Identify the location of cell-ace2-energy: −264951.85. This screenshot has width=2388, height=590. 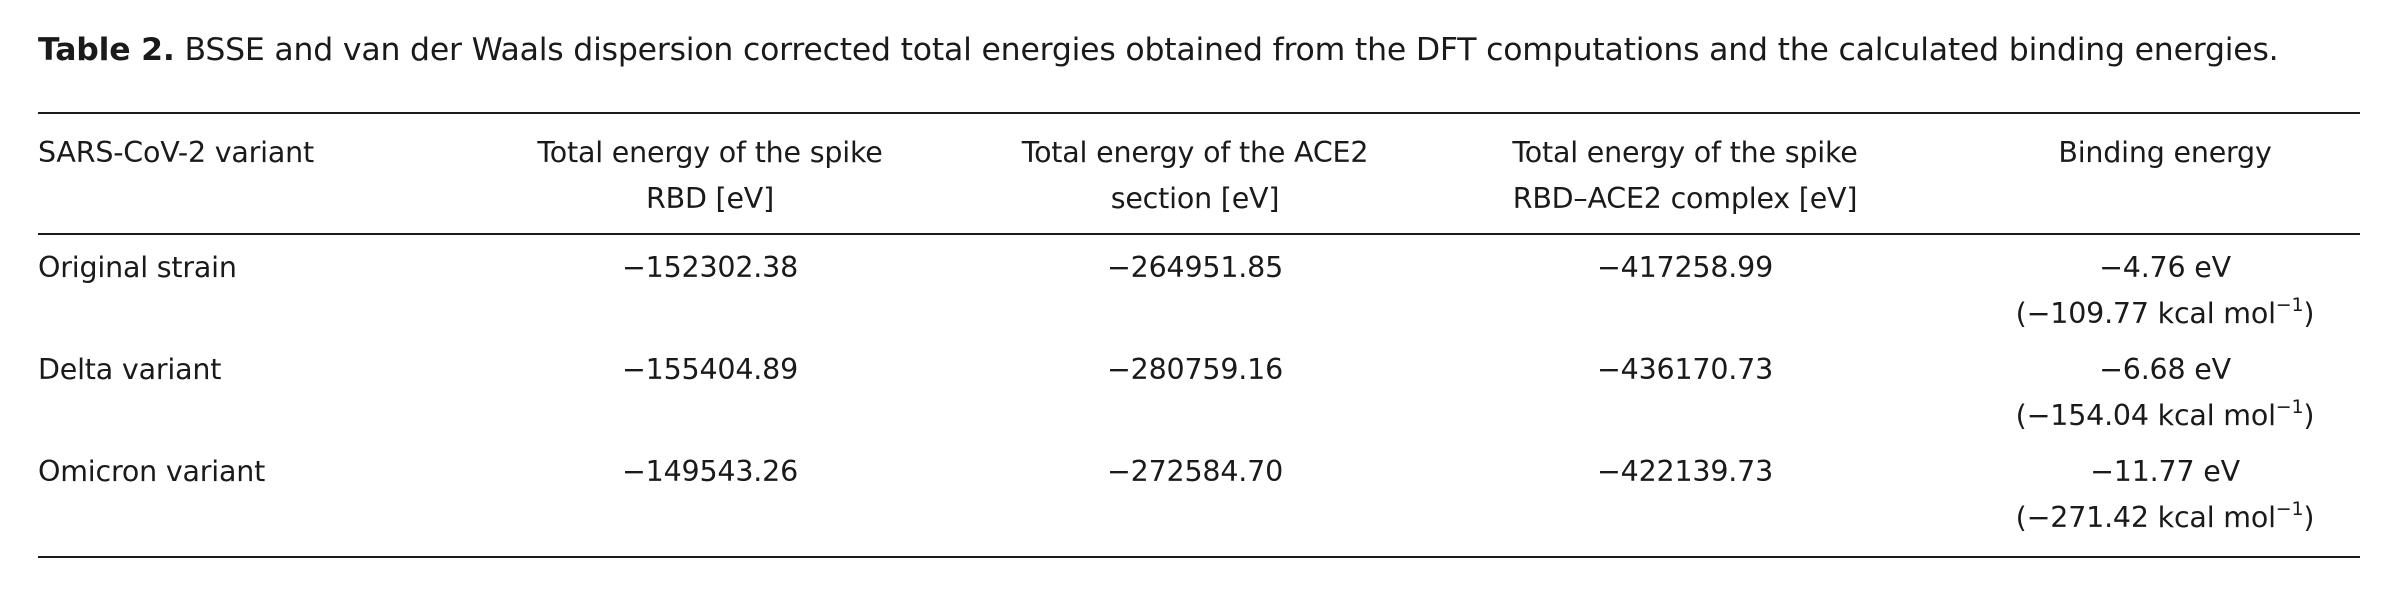
(1195, 267).